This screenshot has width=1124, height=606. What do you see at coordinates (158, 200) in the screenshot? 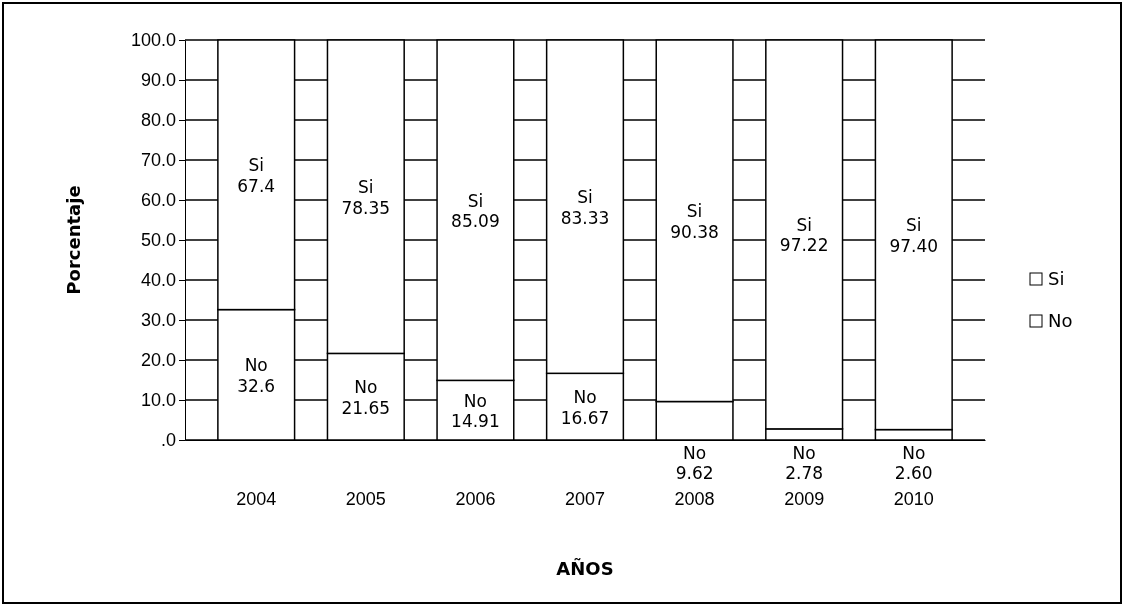
I see `y-tick-label: 60.0` at bounding box center [158, 200].